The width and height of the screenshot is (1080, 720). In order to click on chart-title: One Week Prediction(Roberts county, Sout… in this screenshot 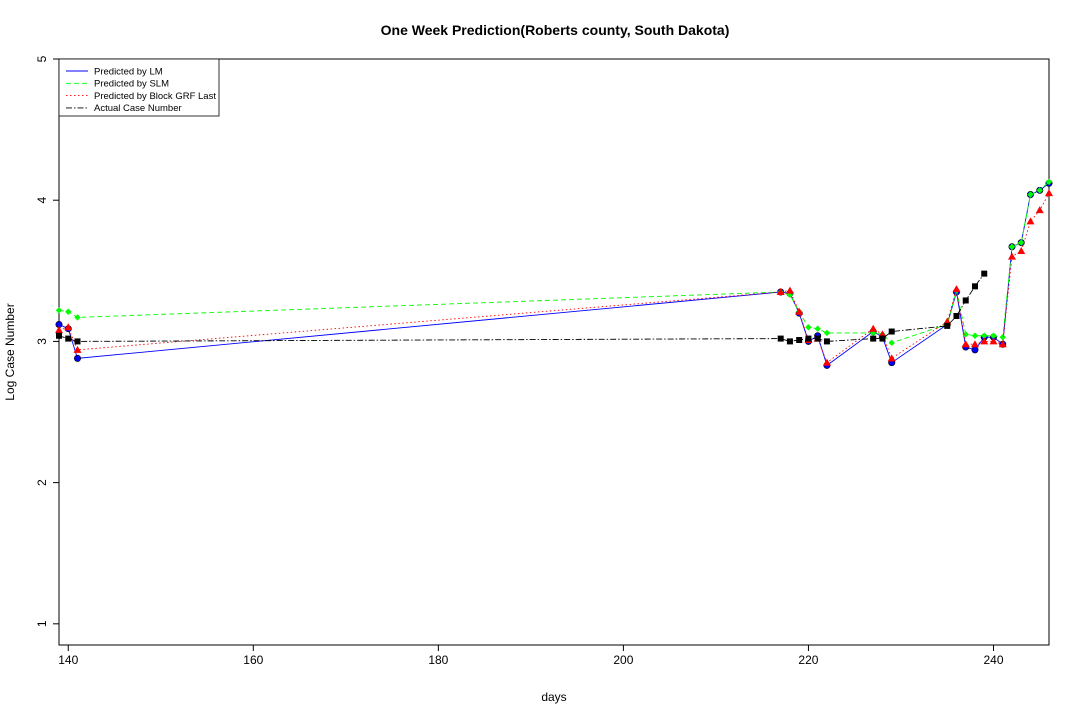, I will do `click(555, 30)`.